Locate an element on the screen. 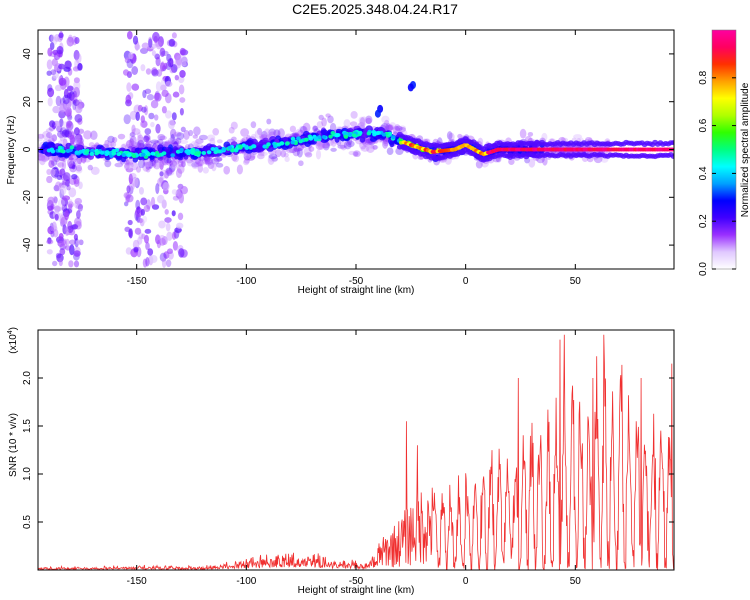 This screenshot has width=750, height=600. colorbar-tick-label: 0.4 is located at coordinates (703, 173).